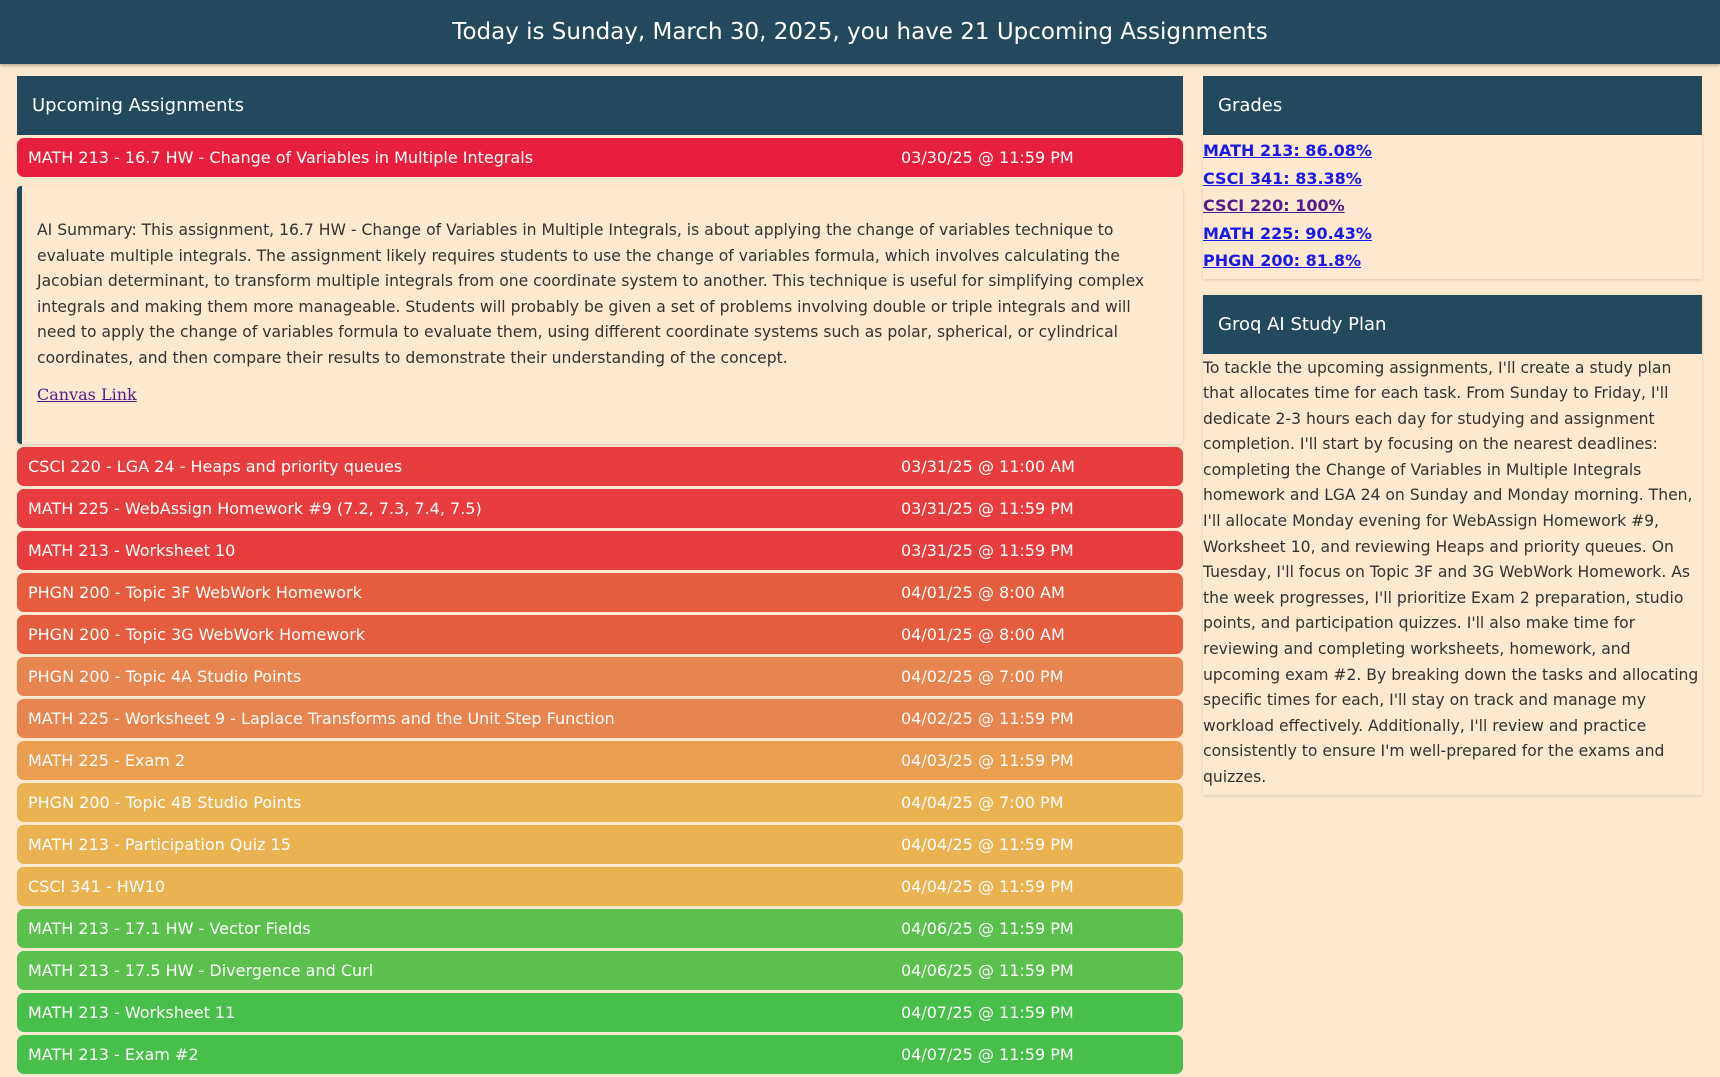 Image resolution: width=1720 pixels, height=1077 pixels. What do you see at coordinates (988, 466) in the screenshot?
I see `assignment-due-date: 03/31/25 @ 11:00 AM` at bounding box center [988, 466].